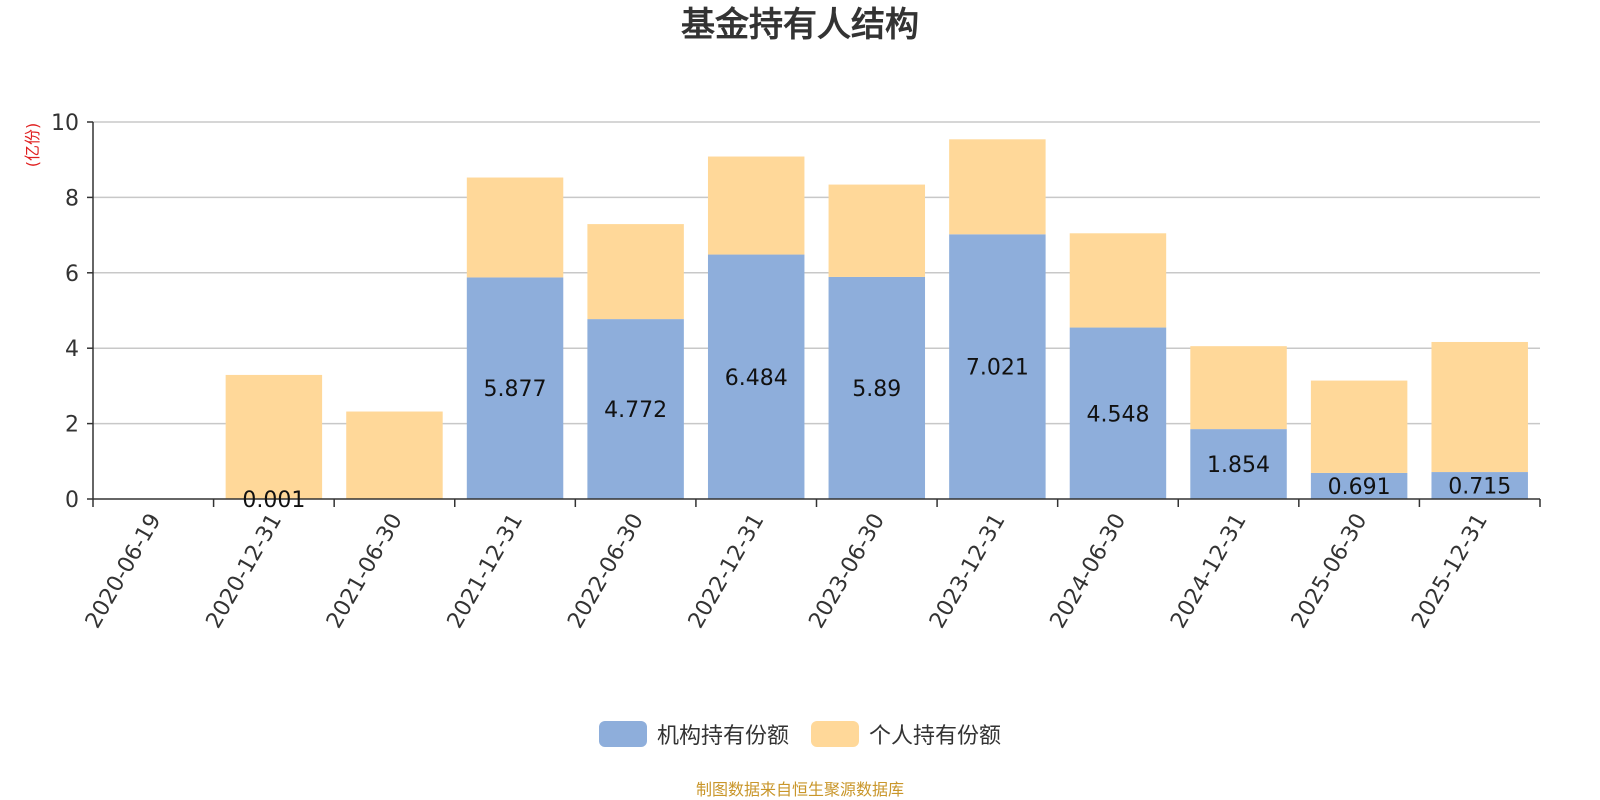  What do you see at coordinates (1209, 571) in the screenshot?
I see `x-tick-label: 2024-12-31` at bounding box center [1209, 571].